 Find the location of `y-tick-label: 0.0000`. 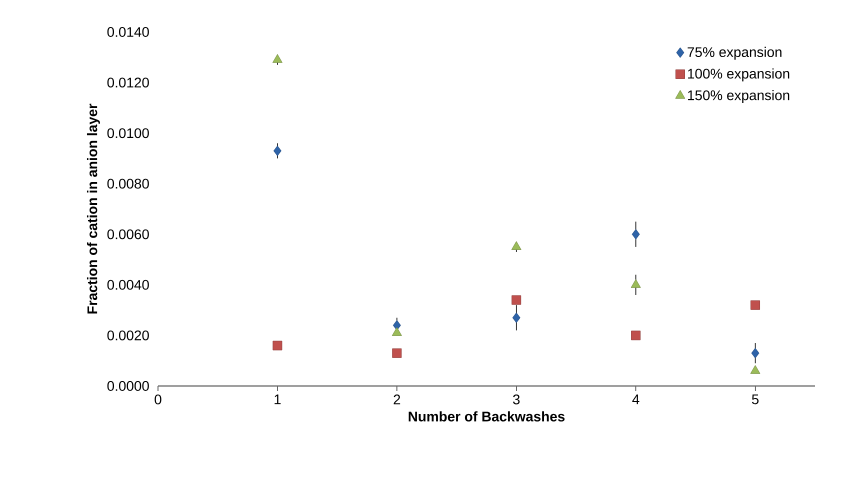

y-tick-label: 0.0000 is located at coordinates (128, 386).